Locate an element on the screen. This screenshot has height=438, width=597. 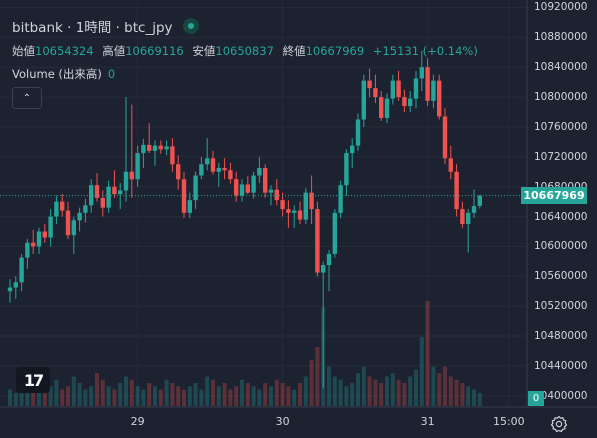
price-tick-label: 10720000 is located at coordinates (561, 156).